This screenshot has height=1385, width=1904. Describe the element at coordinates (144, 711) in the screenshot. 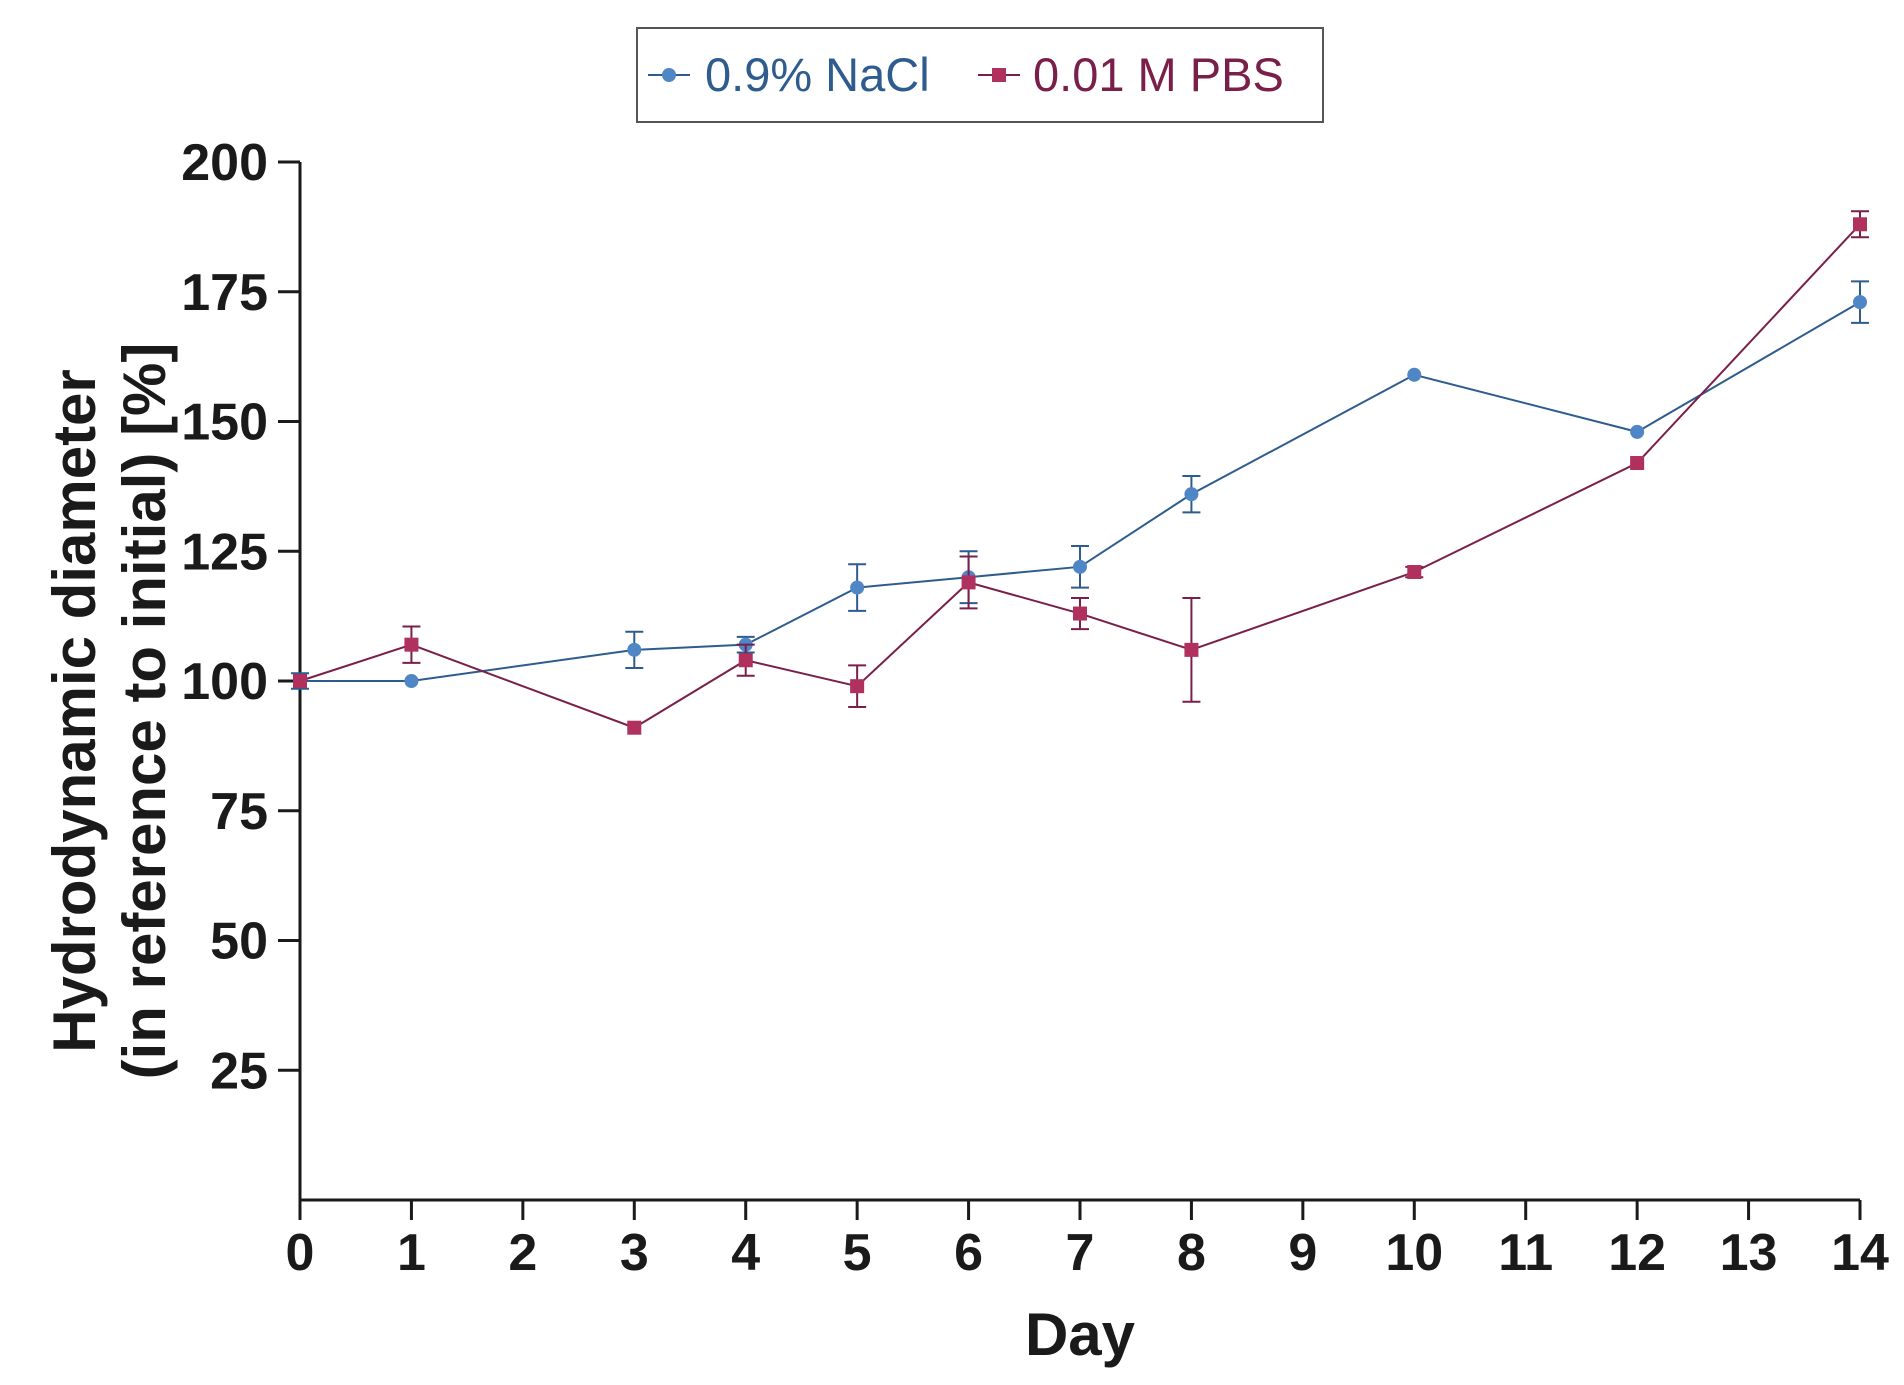

I see `y-axis-title-line: (in reference to initial) [%]` at that location.